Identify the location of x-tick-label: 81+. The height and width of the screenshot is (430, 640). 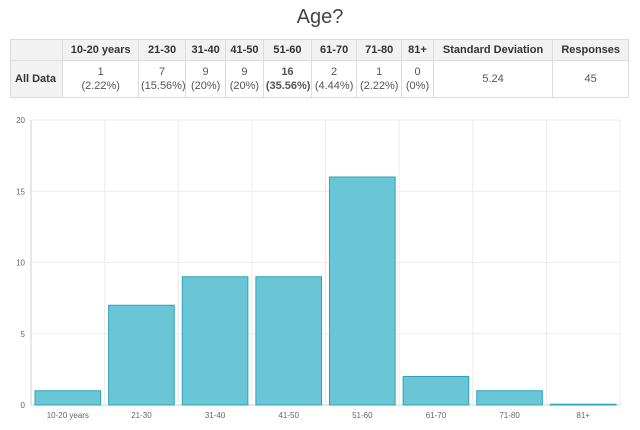
(583, 415).